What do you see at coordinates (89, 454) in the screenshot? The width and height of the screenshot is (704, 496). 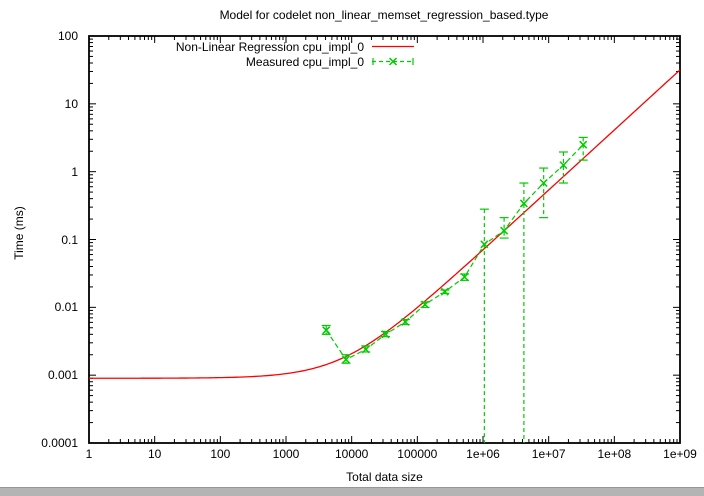 I see `x-tick-label: 1` at bounding box center [89, 454].